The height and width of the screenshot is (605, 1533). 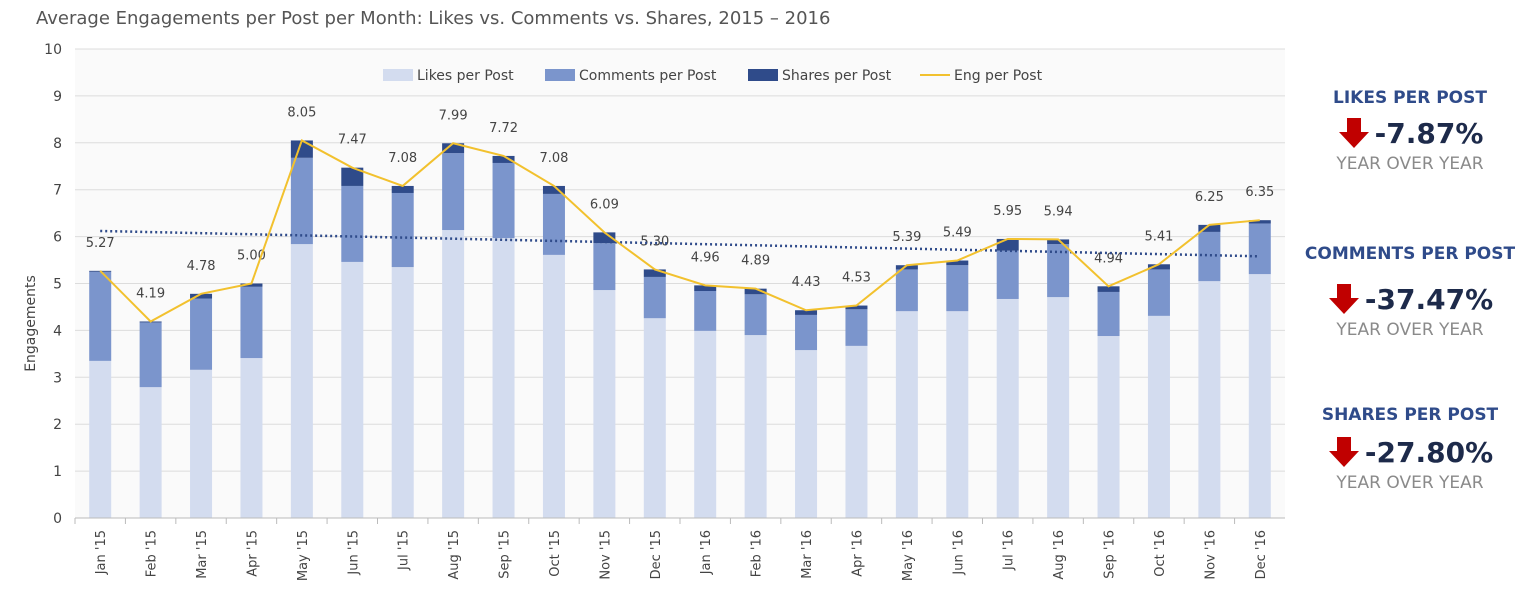 I want to click on y-tick-label: 10, so click(x=53, y=50).